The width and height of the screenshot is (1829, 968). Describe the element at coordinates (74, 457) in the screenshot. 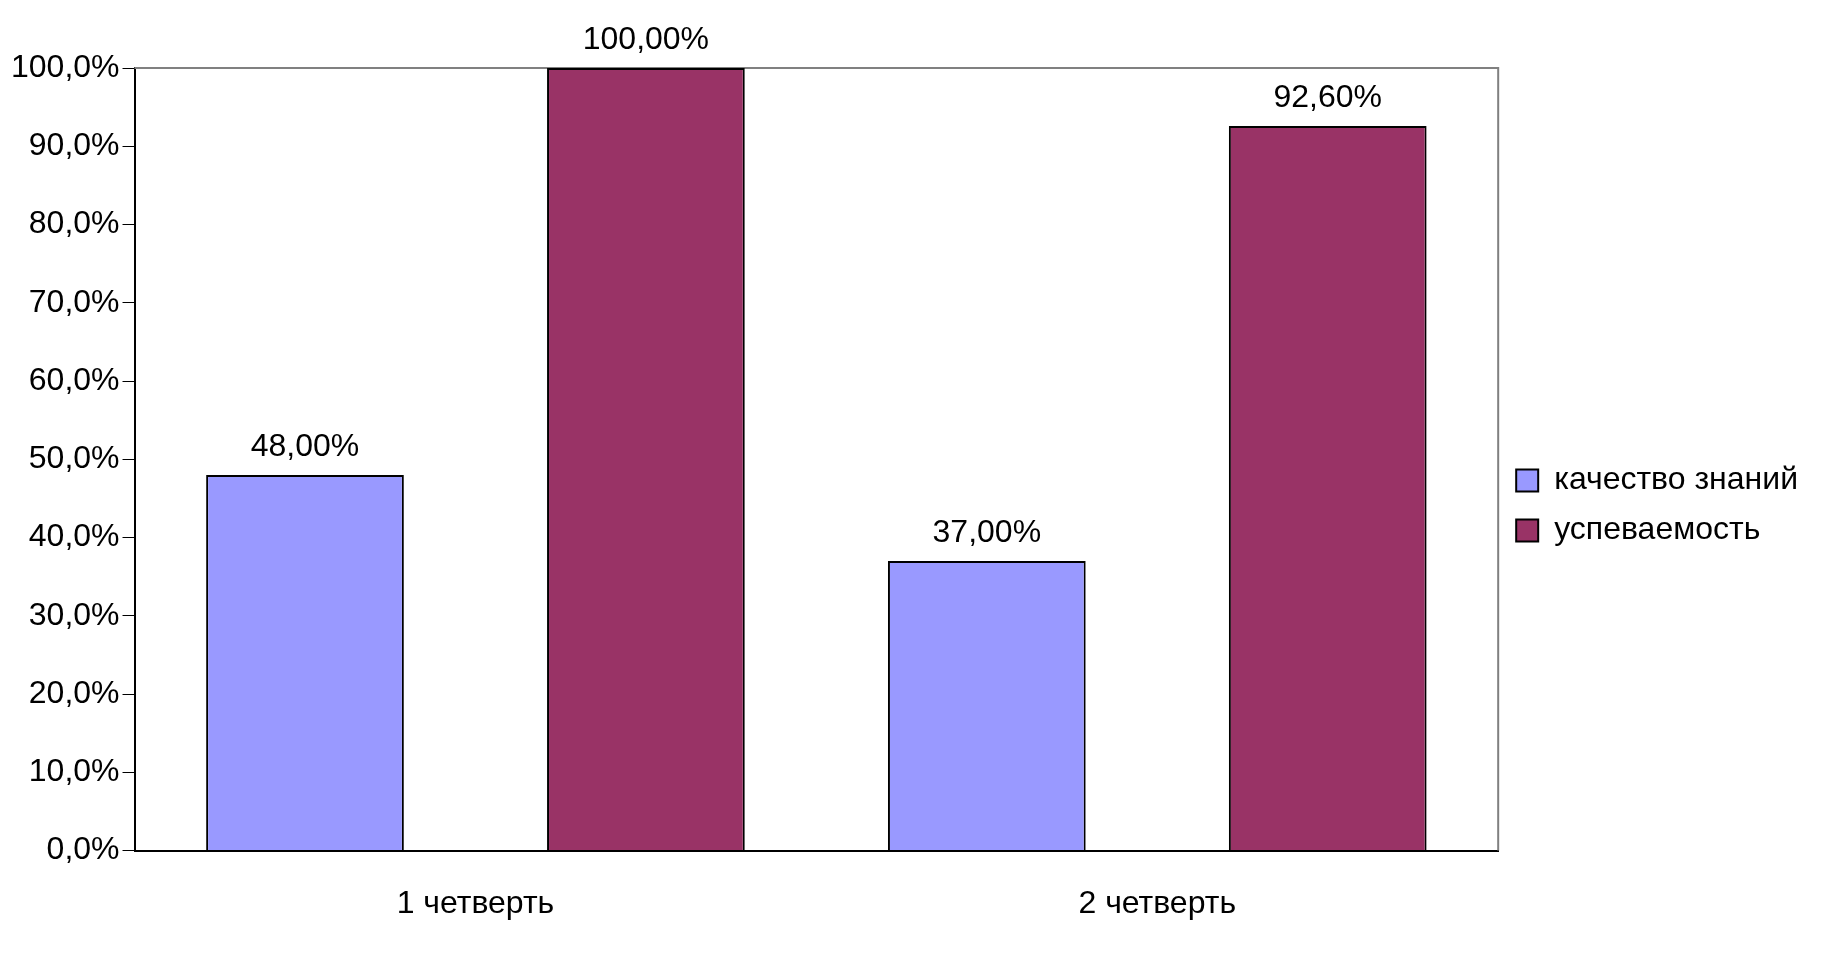

I see `y-tick-label: 50,0%` at that location.